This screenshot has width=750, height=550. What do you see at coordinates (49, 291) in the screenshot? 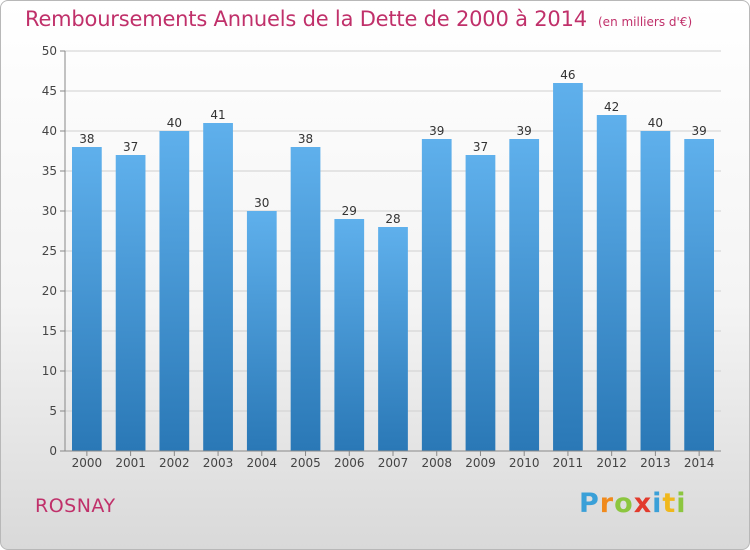
I see `y-tick-label: 20` at bounding box center [49, 291].